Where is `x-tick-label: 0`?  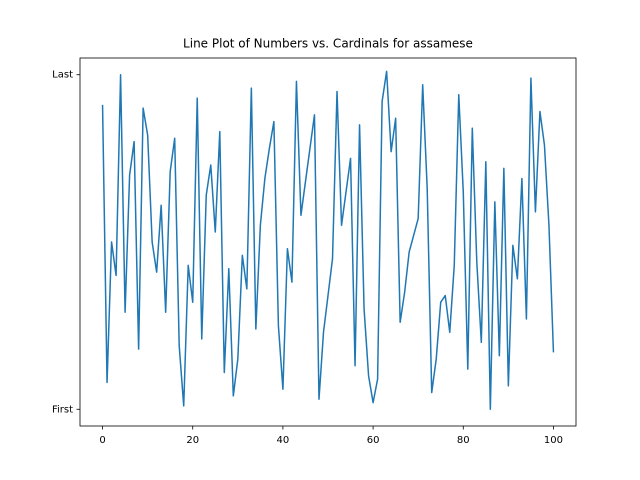
x-tick-label: 0 is located at coordinates (102, 440).